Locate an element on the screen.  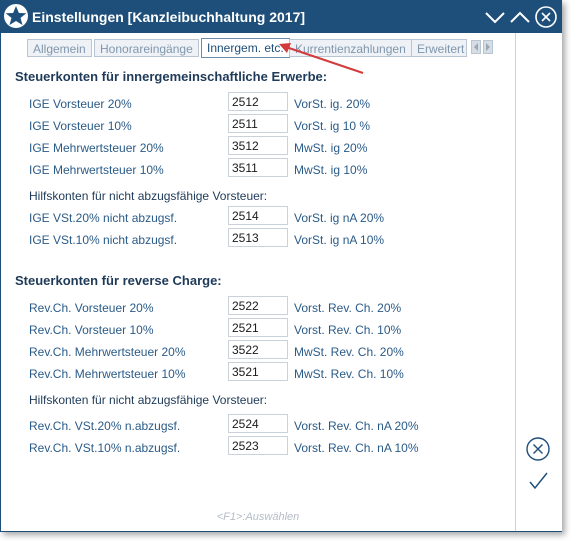
tab-scroll-right-icon is located at coordinates (488, 47).